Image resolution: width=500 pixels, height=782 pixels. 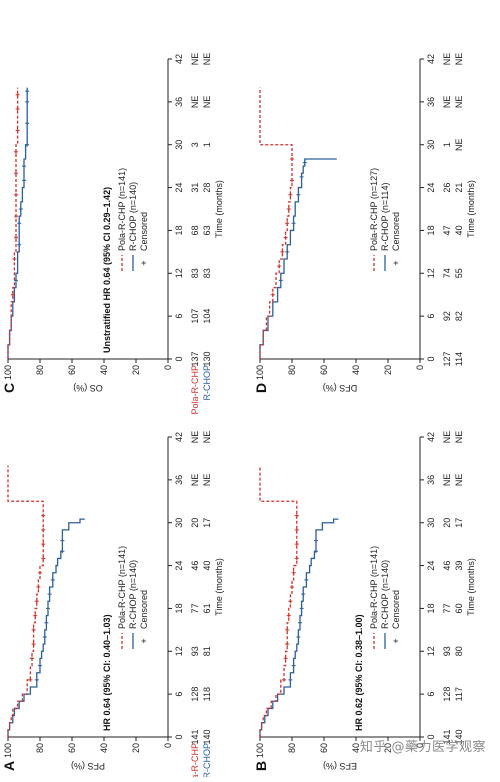 What do you see at coordinates (261, 766) in the screenshot?
I see `panel-letter: B` at bounding box center [261, 766].